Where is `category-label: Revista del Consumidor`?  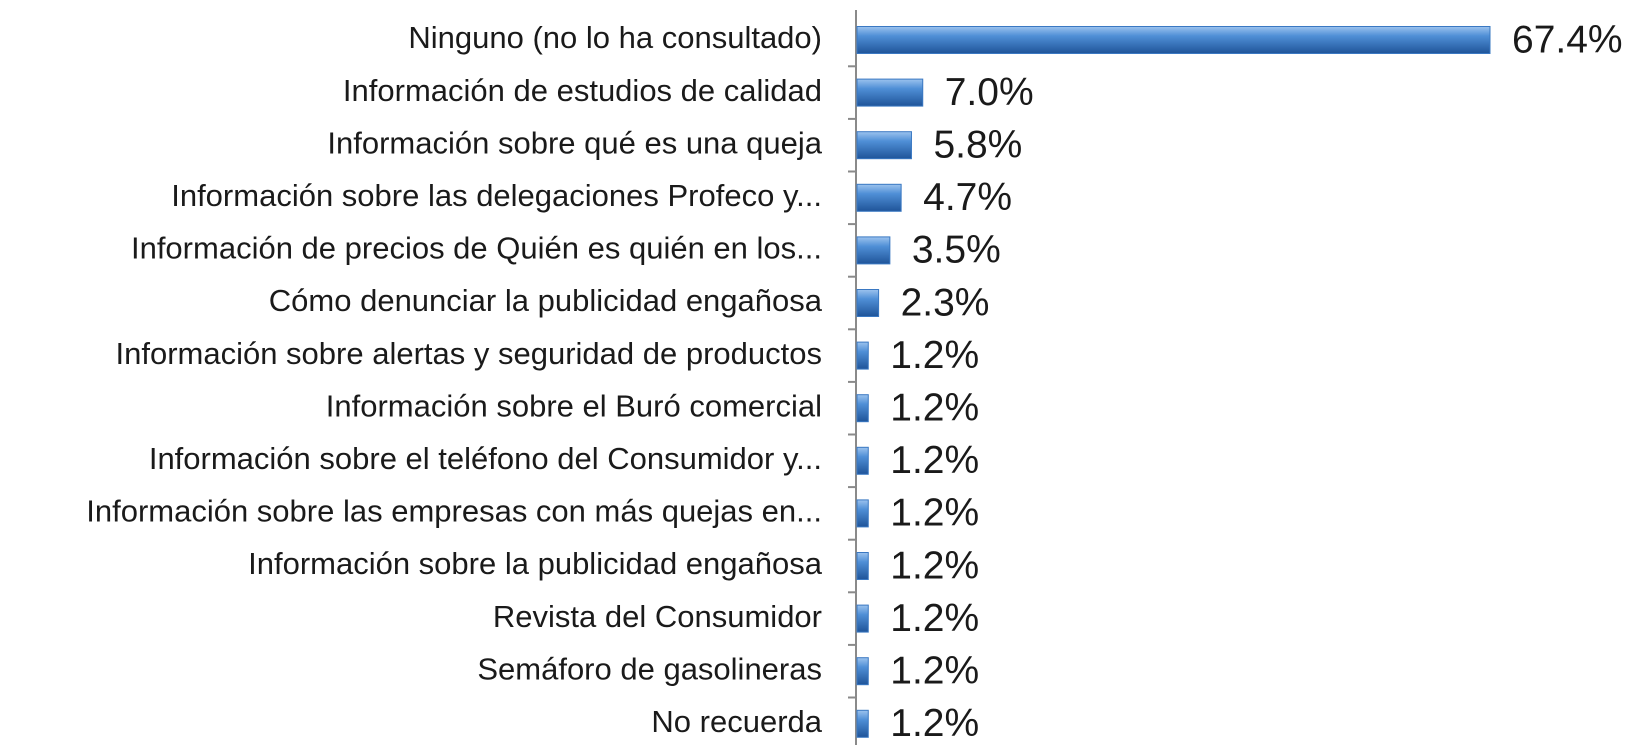 category-label: Revista del Consumidor is located at coordinates (657, 616).